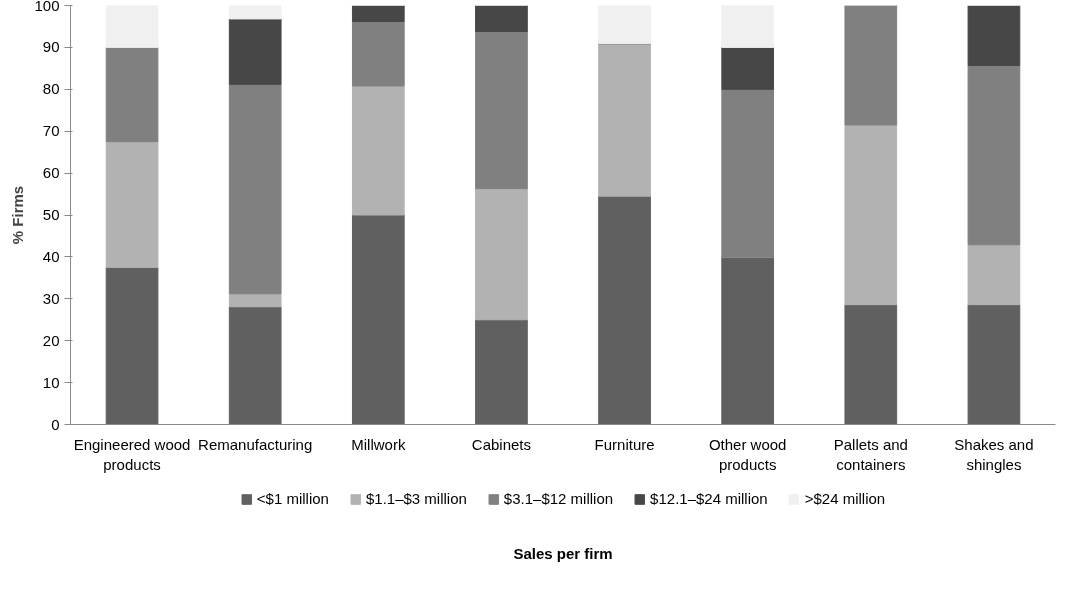 The height and width of the screenshot is (590, 1073). Describe the element at coordinates (55, 424) in the screenshot. I see `y-tick-label: 0` at that location.